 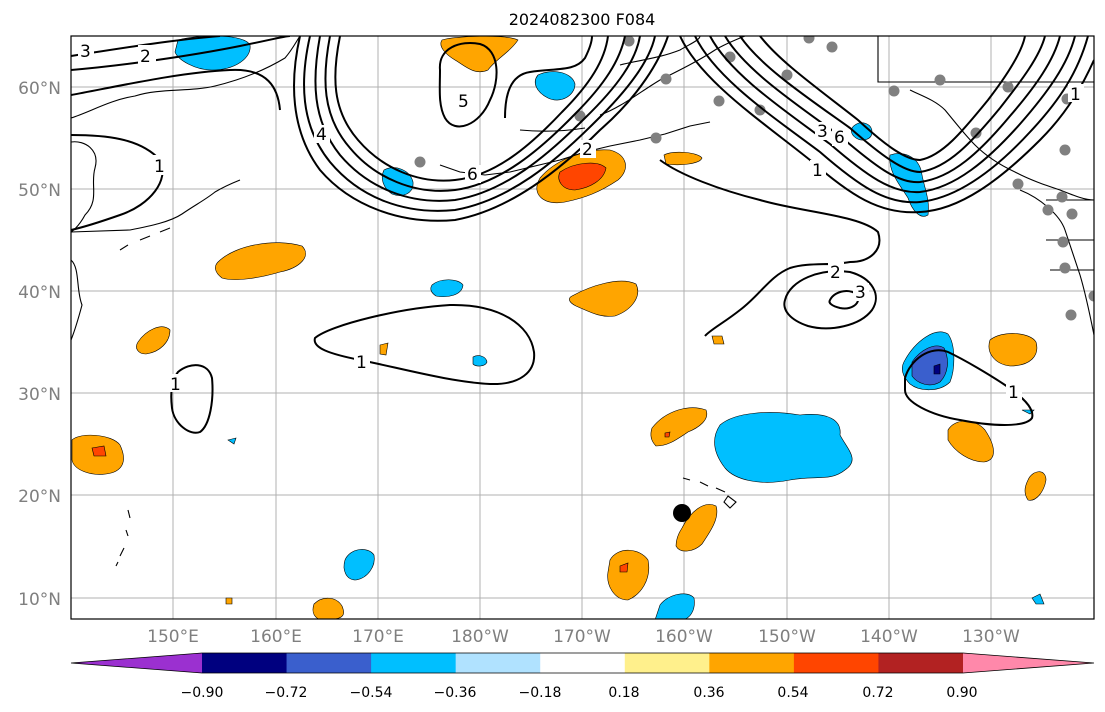 What do you see at coordinates (937, 369) in the screenshot?
I see `strong-negative-anomaly-area` at bounding box center [937, 369].